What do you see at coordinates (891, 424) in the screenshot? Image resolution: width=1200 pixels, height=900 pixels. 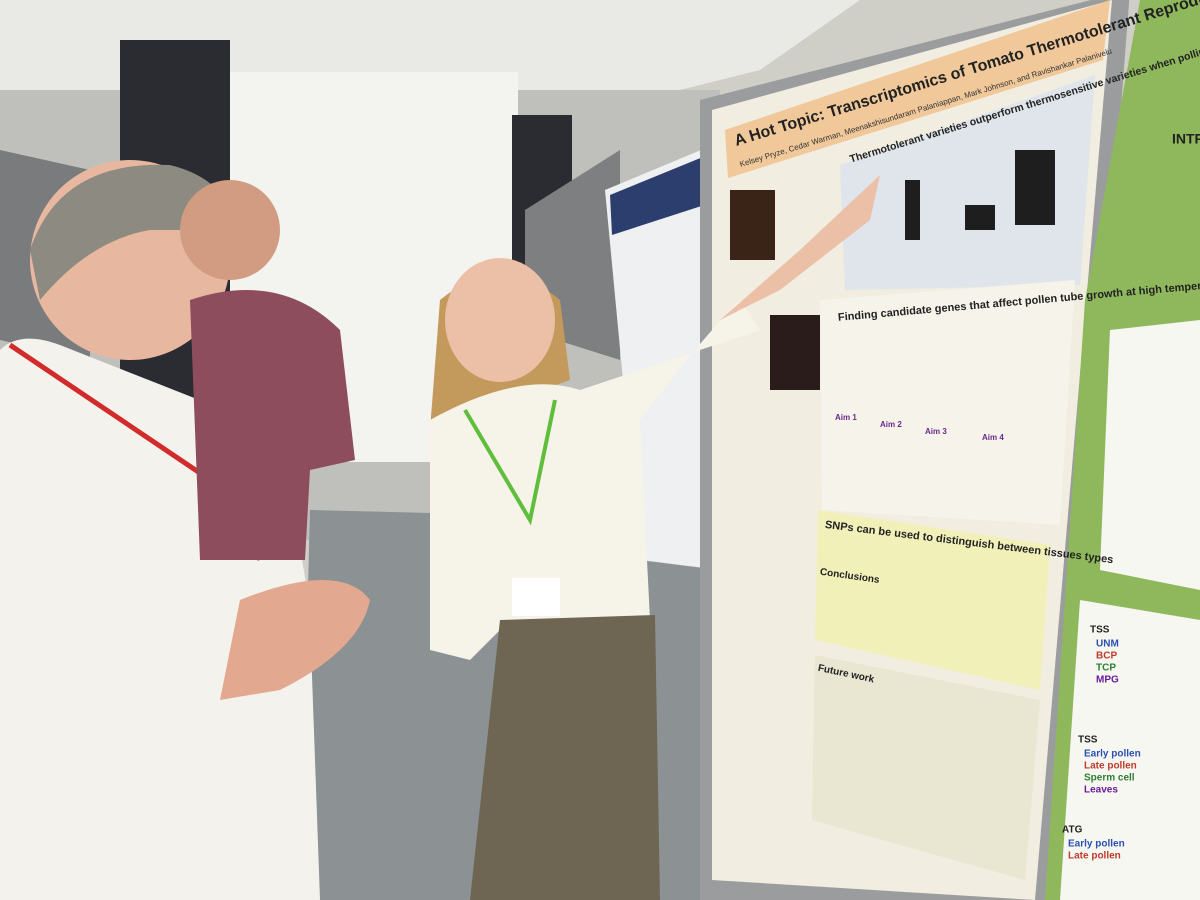 I see `aim: Aim 2` at bounding box center [891, 424].